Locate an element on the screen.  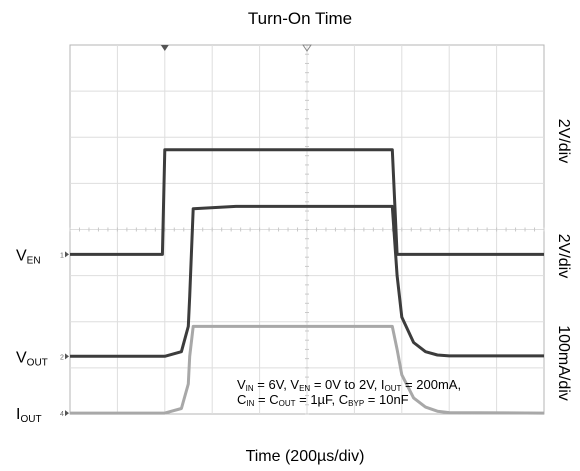
conditions-line-2: CIN = COUT = 1µF, CBYP = 10nF is located at coordinates (323, 400).